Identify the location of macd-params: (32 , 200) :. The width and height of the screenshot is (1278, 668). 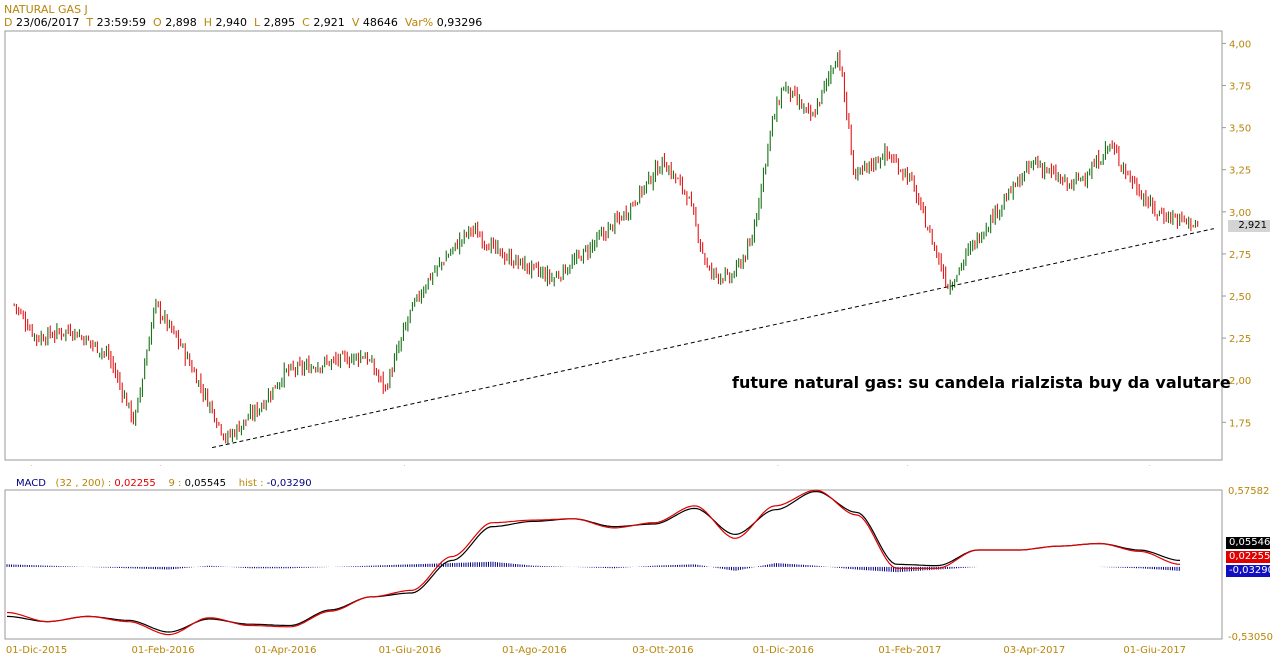
(83, 483).